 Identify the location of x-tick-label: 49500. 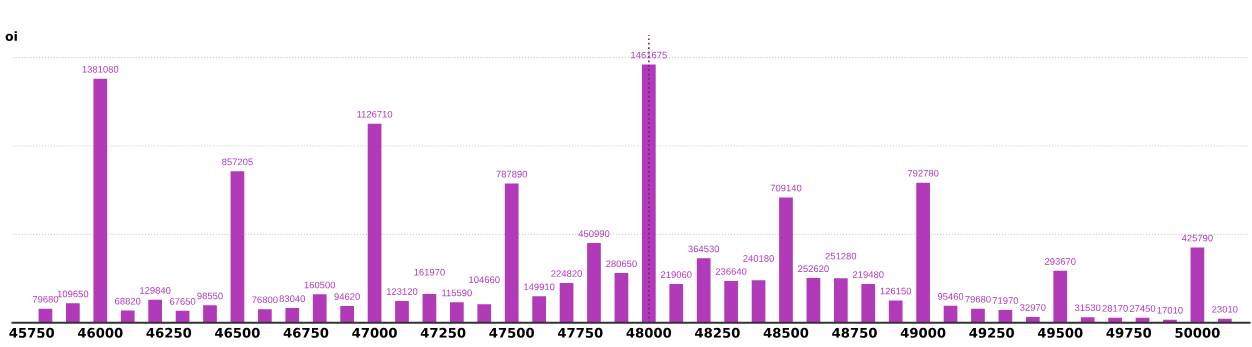
(1060, 332).